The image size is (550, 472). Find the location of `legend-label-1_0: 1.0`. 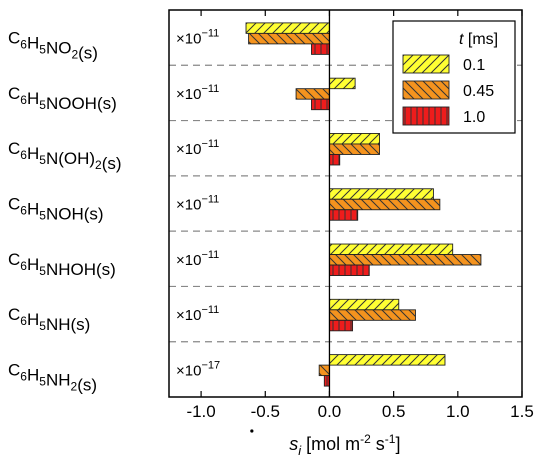

legend-label-1_0: 1.0 is located at coordinates (474, 117).